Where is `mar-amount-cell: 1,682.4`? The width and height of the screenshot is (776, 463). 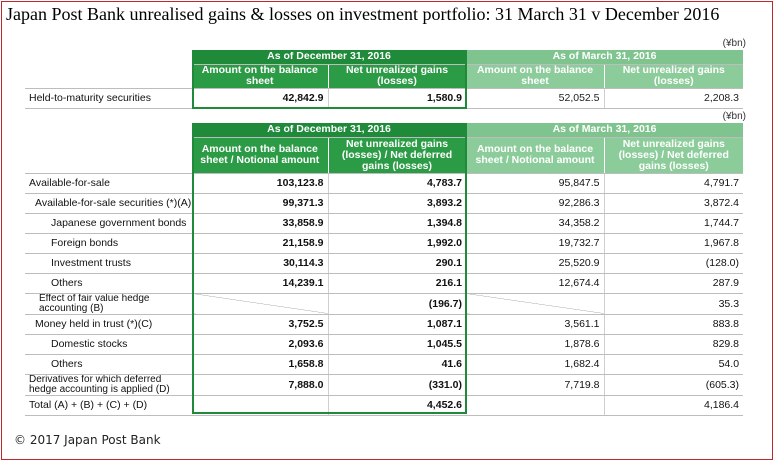 mar-amount-cell: 1,682.4 is located at coordinates (535, 364).